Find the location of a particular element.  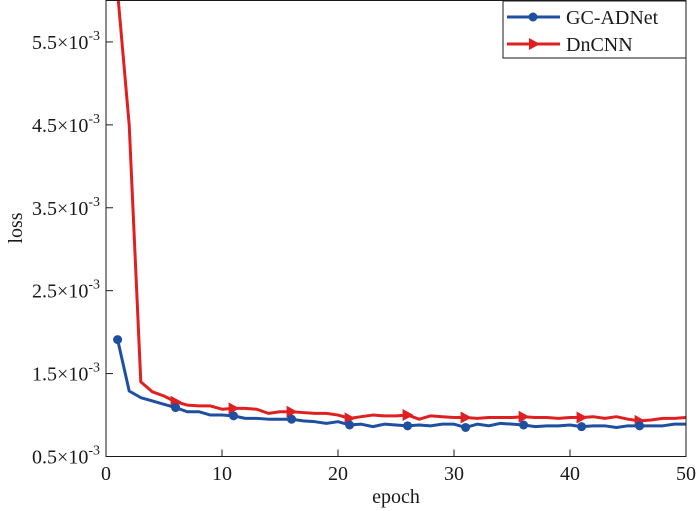

x-tick-label: 40 is located at coordinates (570, 474).